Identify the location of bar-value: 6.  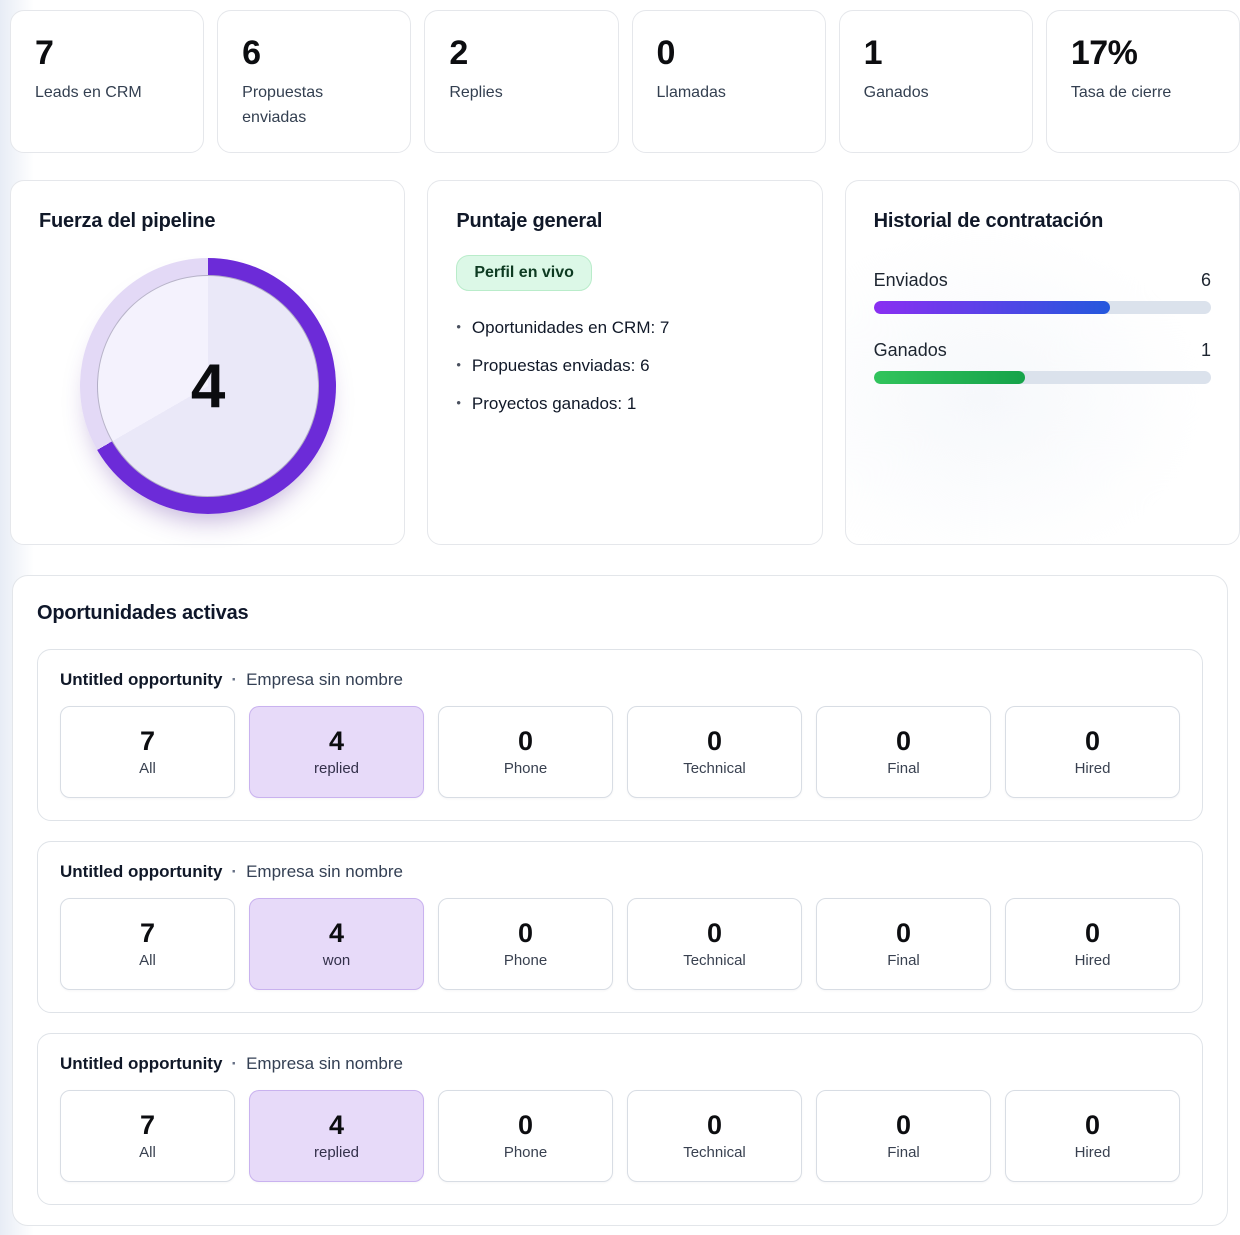
(1205, 280).